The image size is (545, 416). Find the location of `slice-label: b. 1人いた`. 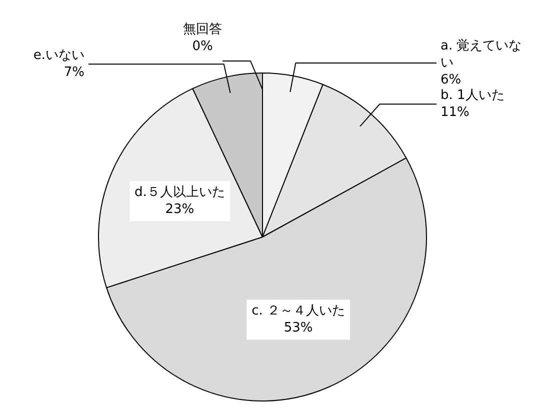

slice-label: b. 1人いた is located at coordinates (472, 96).